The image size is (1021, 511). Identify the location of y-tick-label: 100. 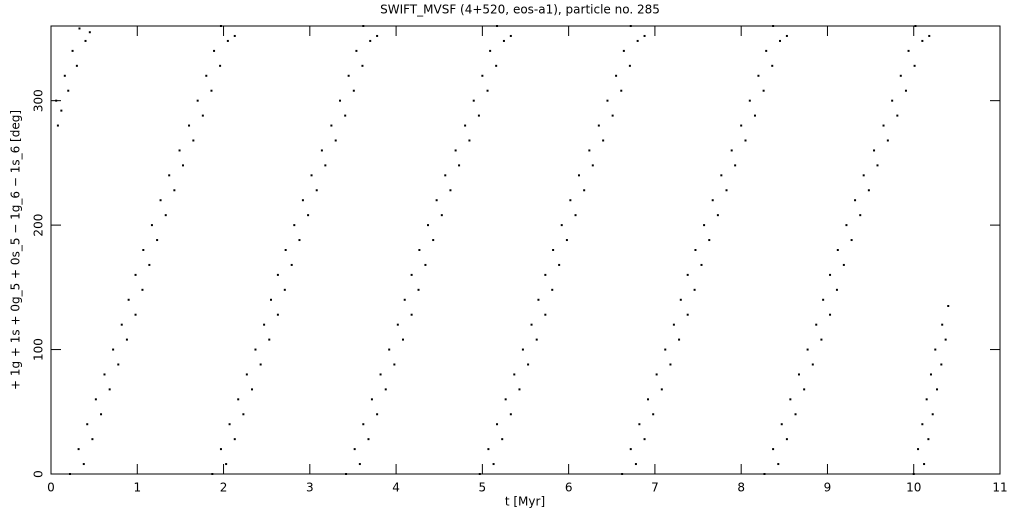
(39, 349).